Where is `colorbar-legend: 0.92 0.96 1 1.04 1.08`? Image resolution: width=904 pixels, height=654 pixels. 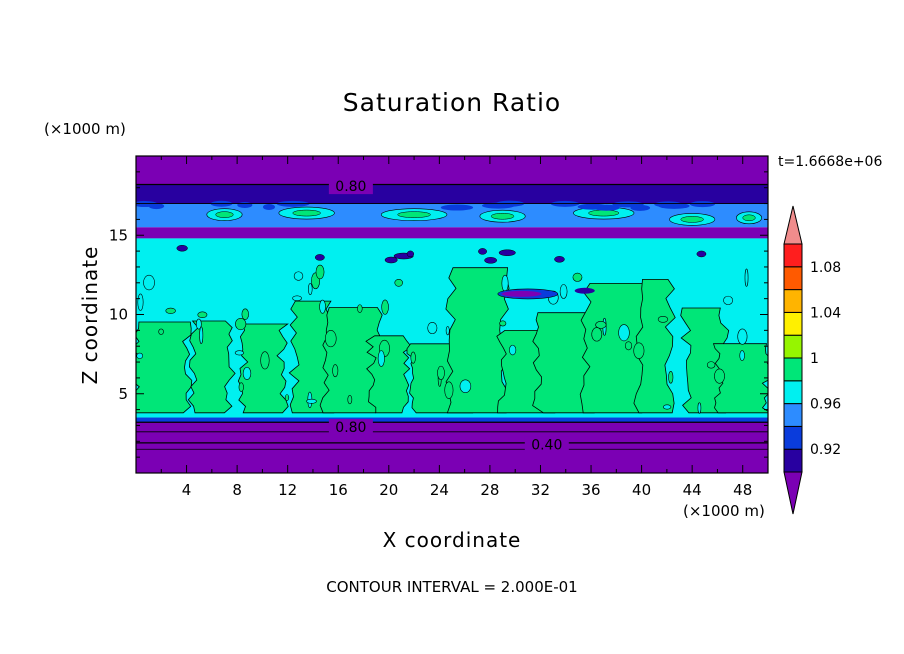 colorbar-legend: 0.92 0.96 1 1.04 1.08 is located at coordinates (812, 360).